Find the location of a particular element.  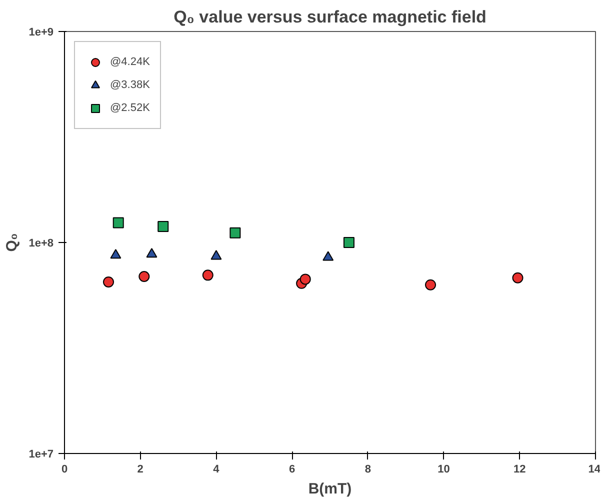

x-tick-label: 0 is located at coordinates (64, 470).